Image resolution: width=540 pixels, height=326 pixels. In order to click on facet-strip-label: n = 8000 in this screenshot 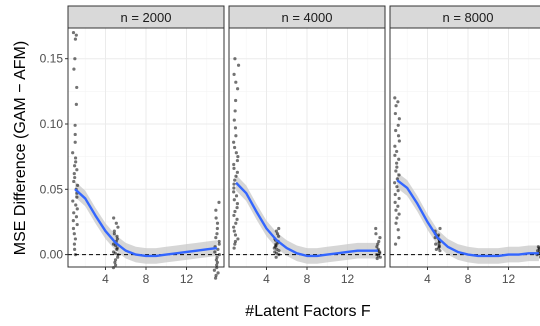, I will do `click(468, 17)`.